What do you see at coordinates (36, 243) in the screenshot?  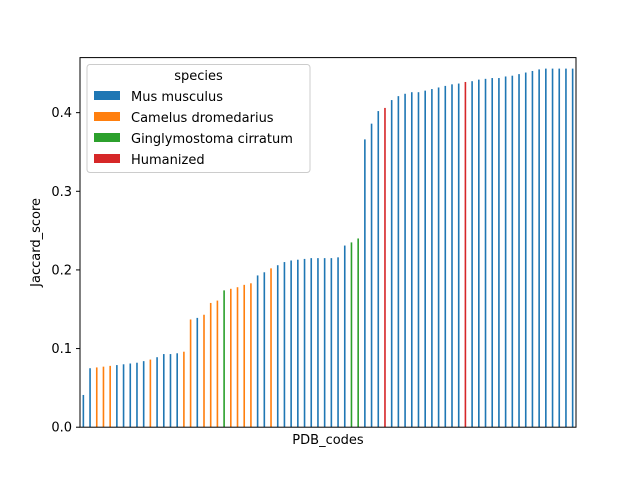 I see `y-axis-label: Jaccard_score` at bounding box center [36, 243].